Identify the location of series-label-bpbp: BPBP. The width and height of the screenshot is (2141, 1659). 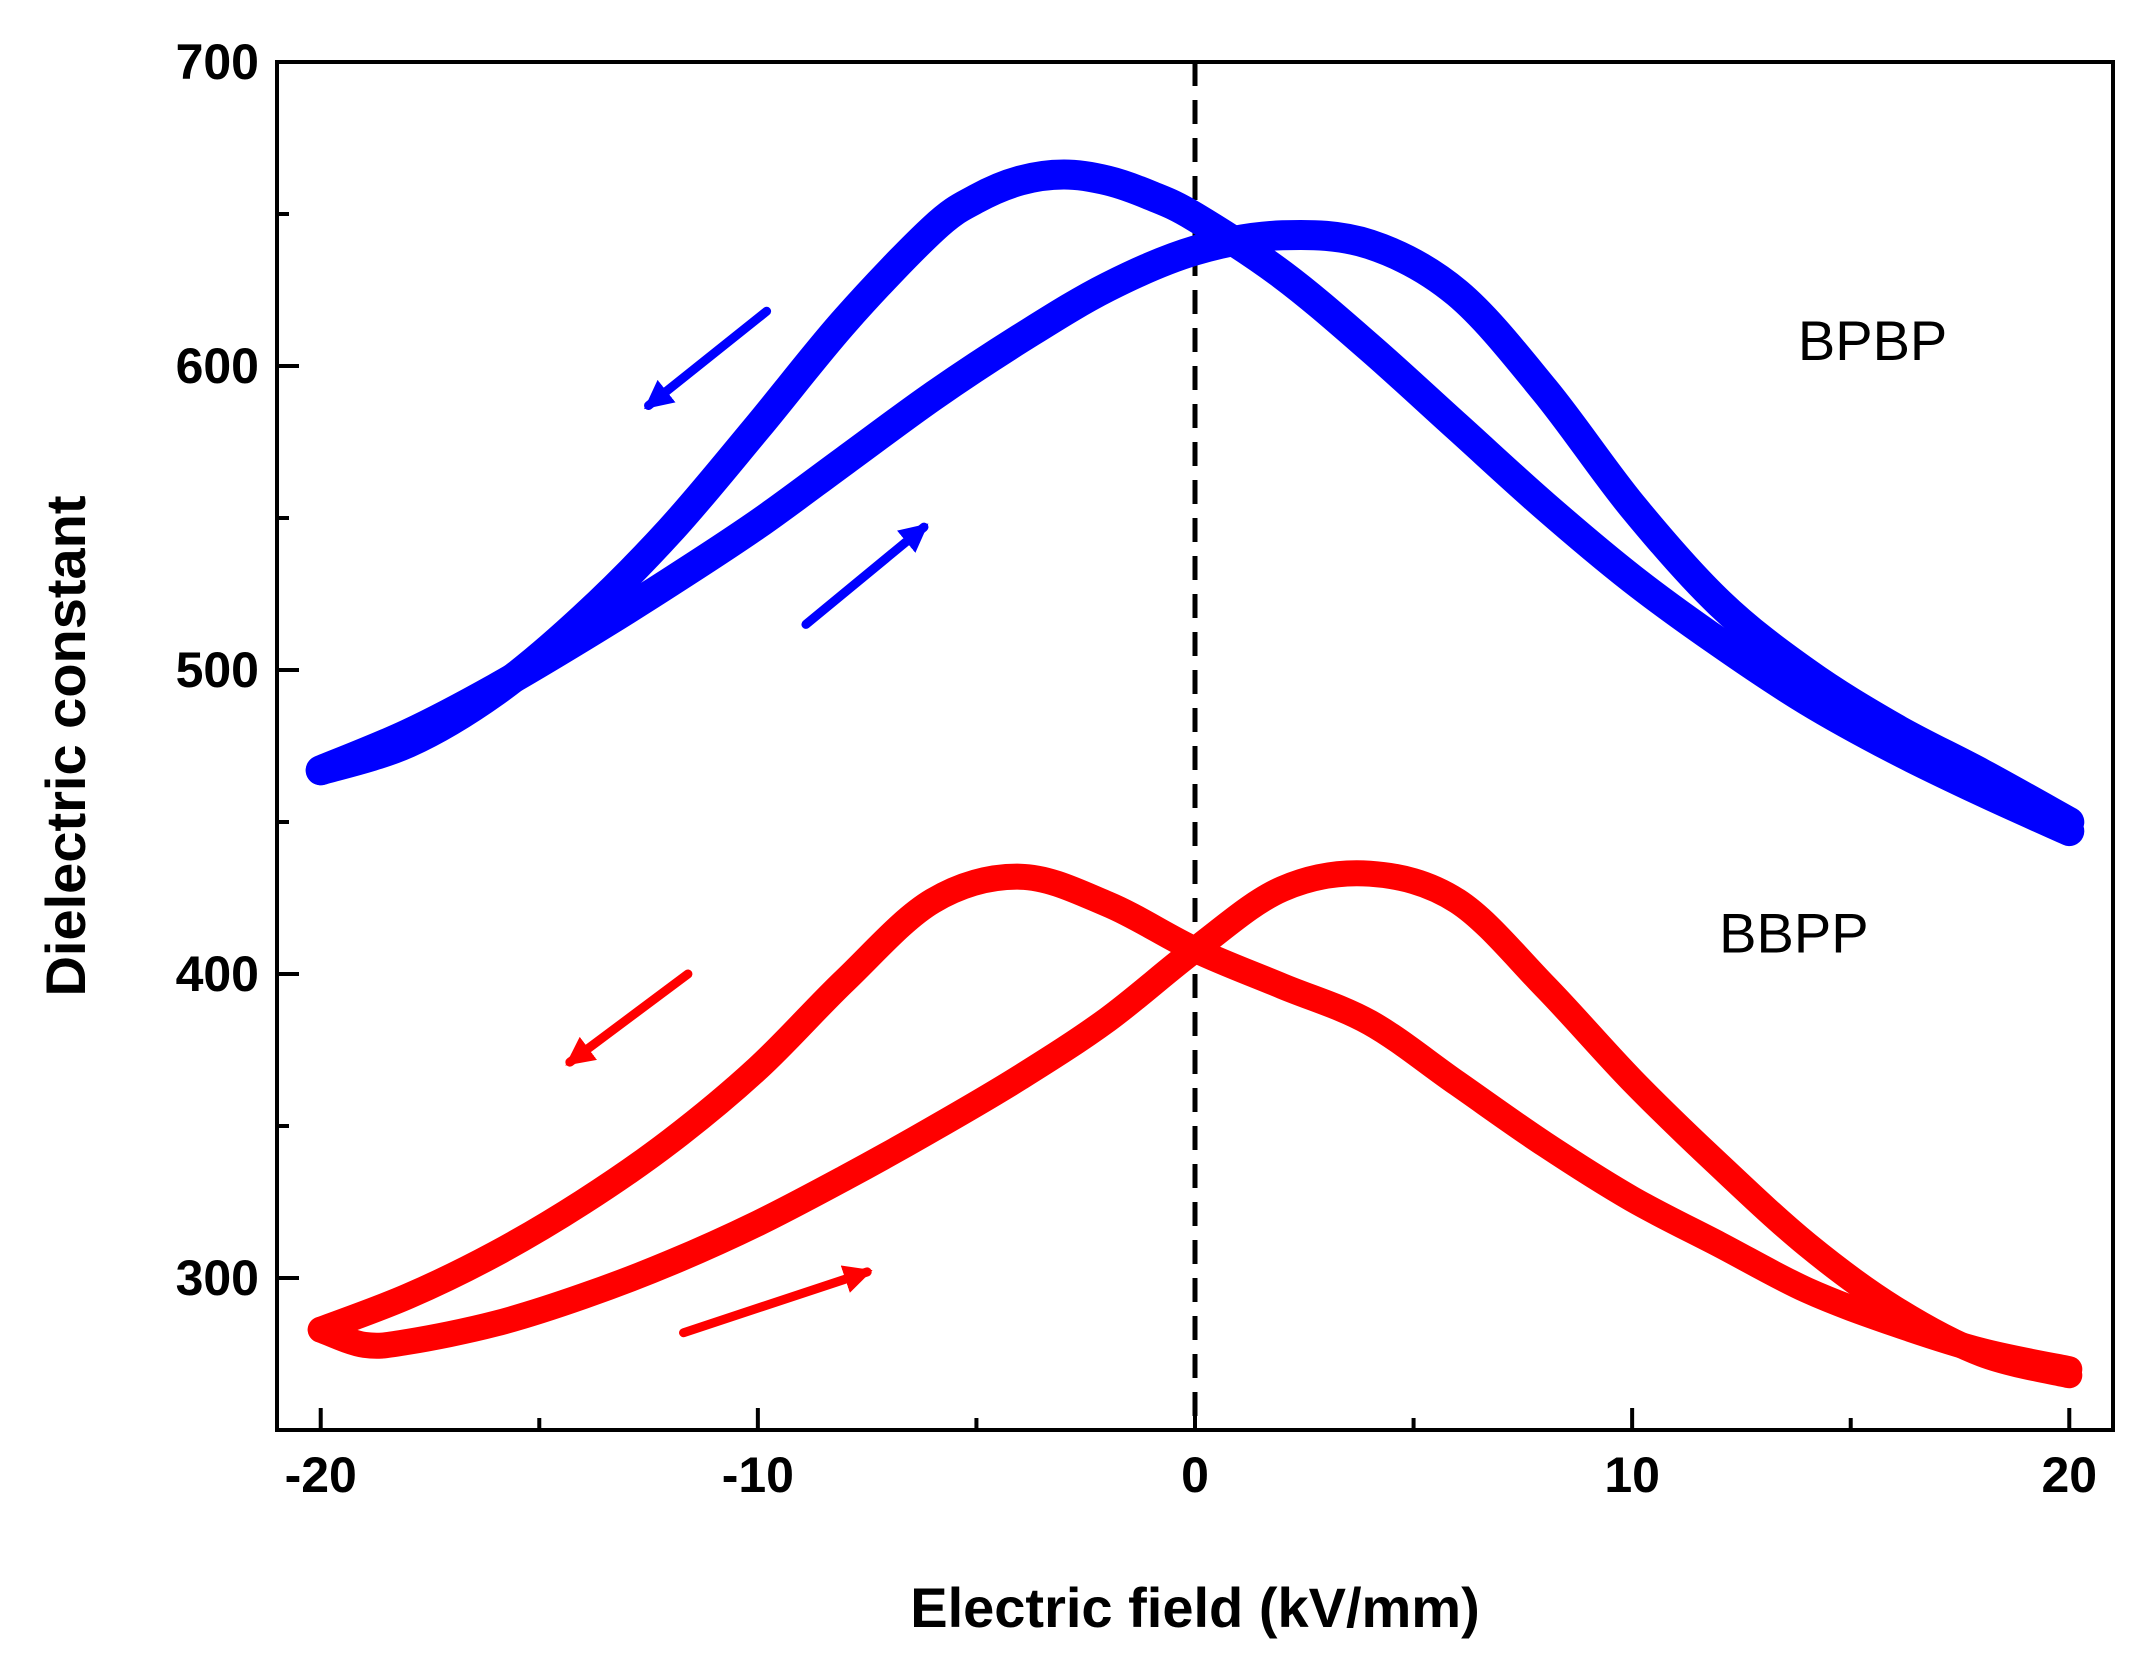
(1872, 340).